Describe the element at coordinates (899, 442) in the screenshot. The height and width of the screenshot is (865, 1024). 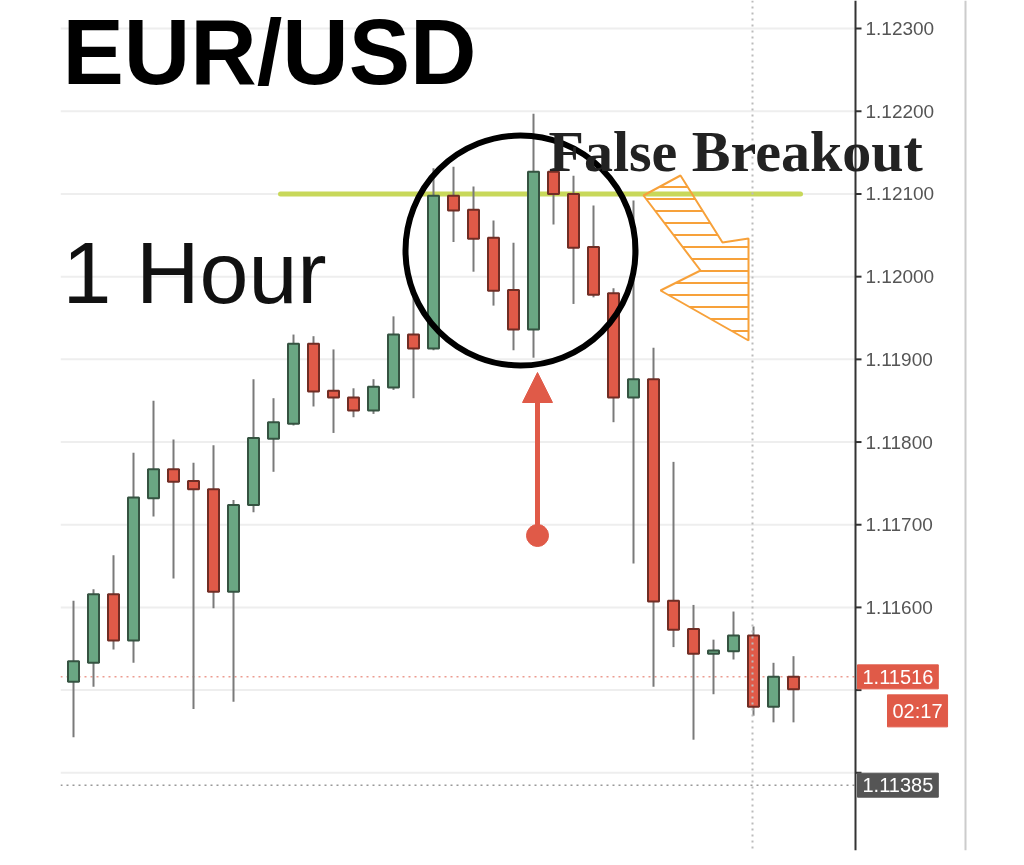
I see `y-tick-label: 1.11800` at that location.